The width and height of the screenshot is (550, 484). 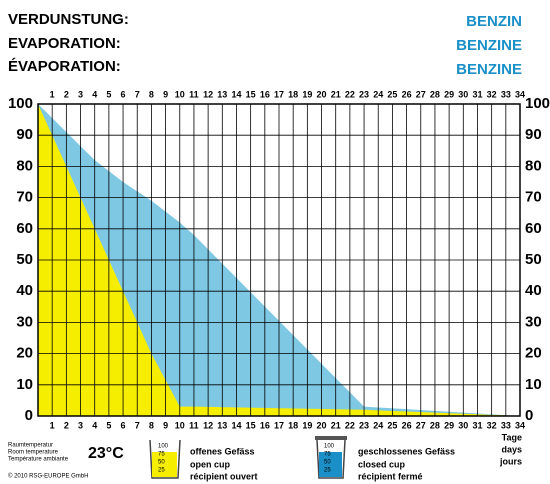 I want to click on temp-label: Température ambiante, so click(x=38, y=460).